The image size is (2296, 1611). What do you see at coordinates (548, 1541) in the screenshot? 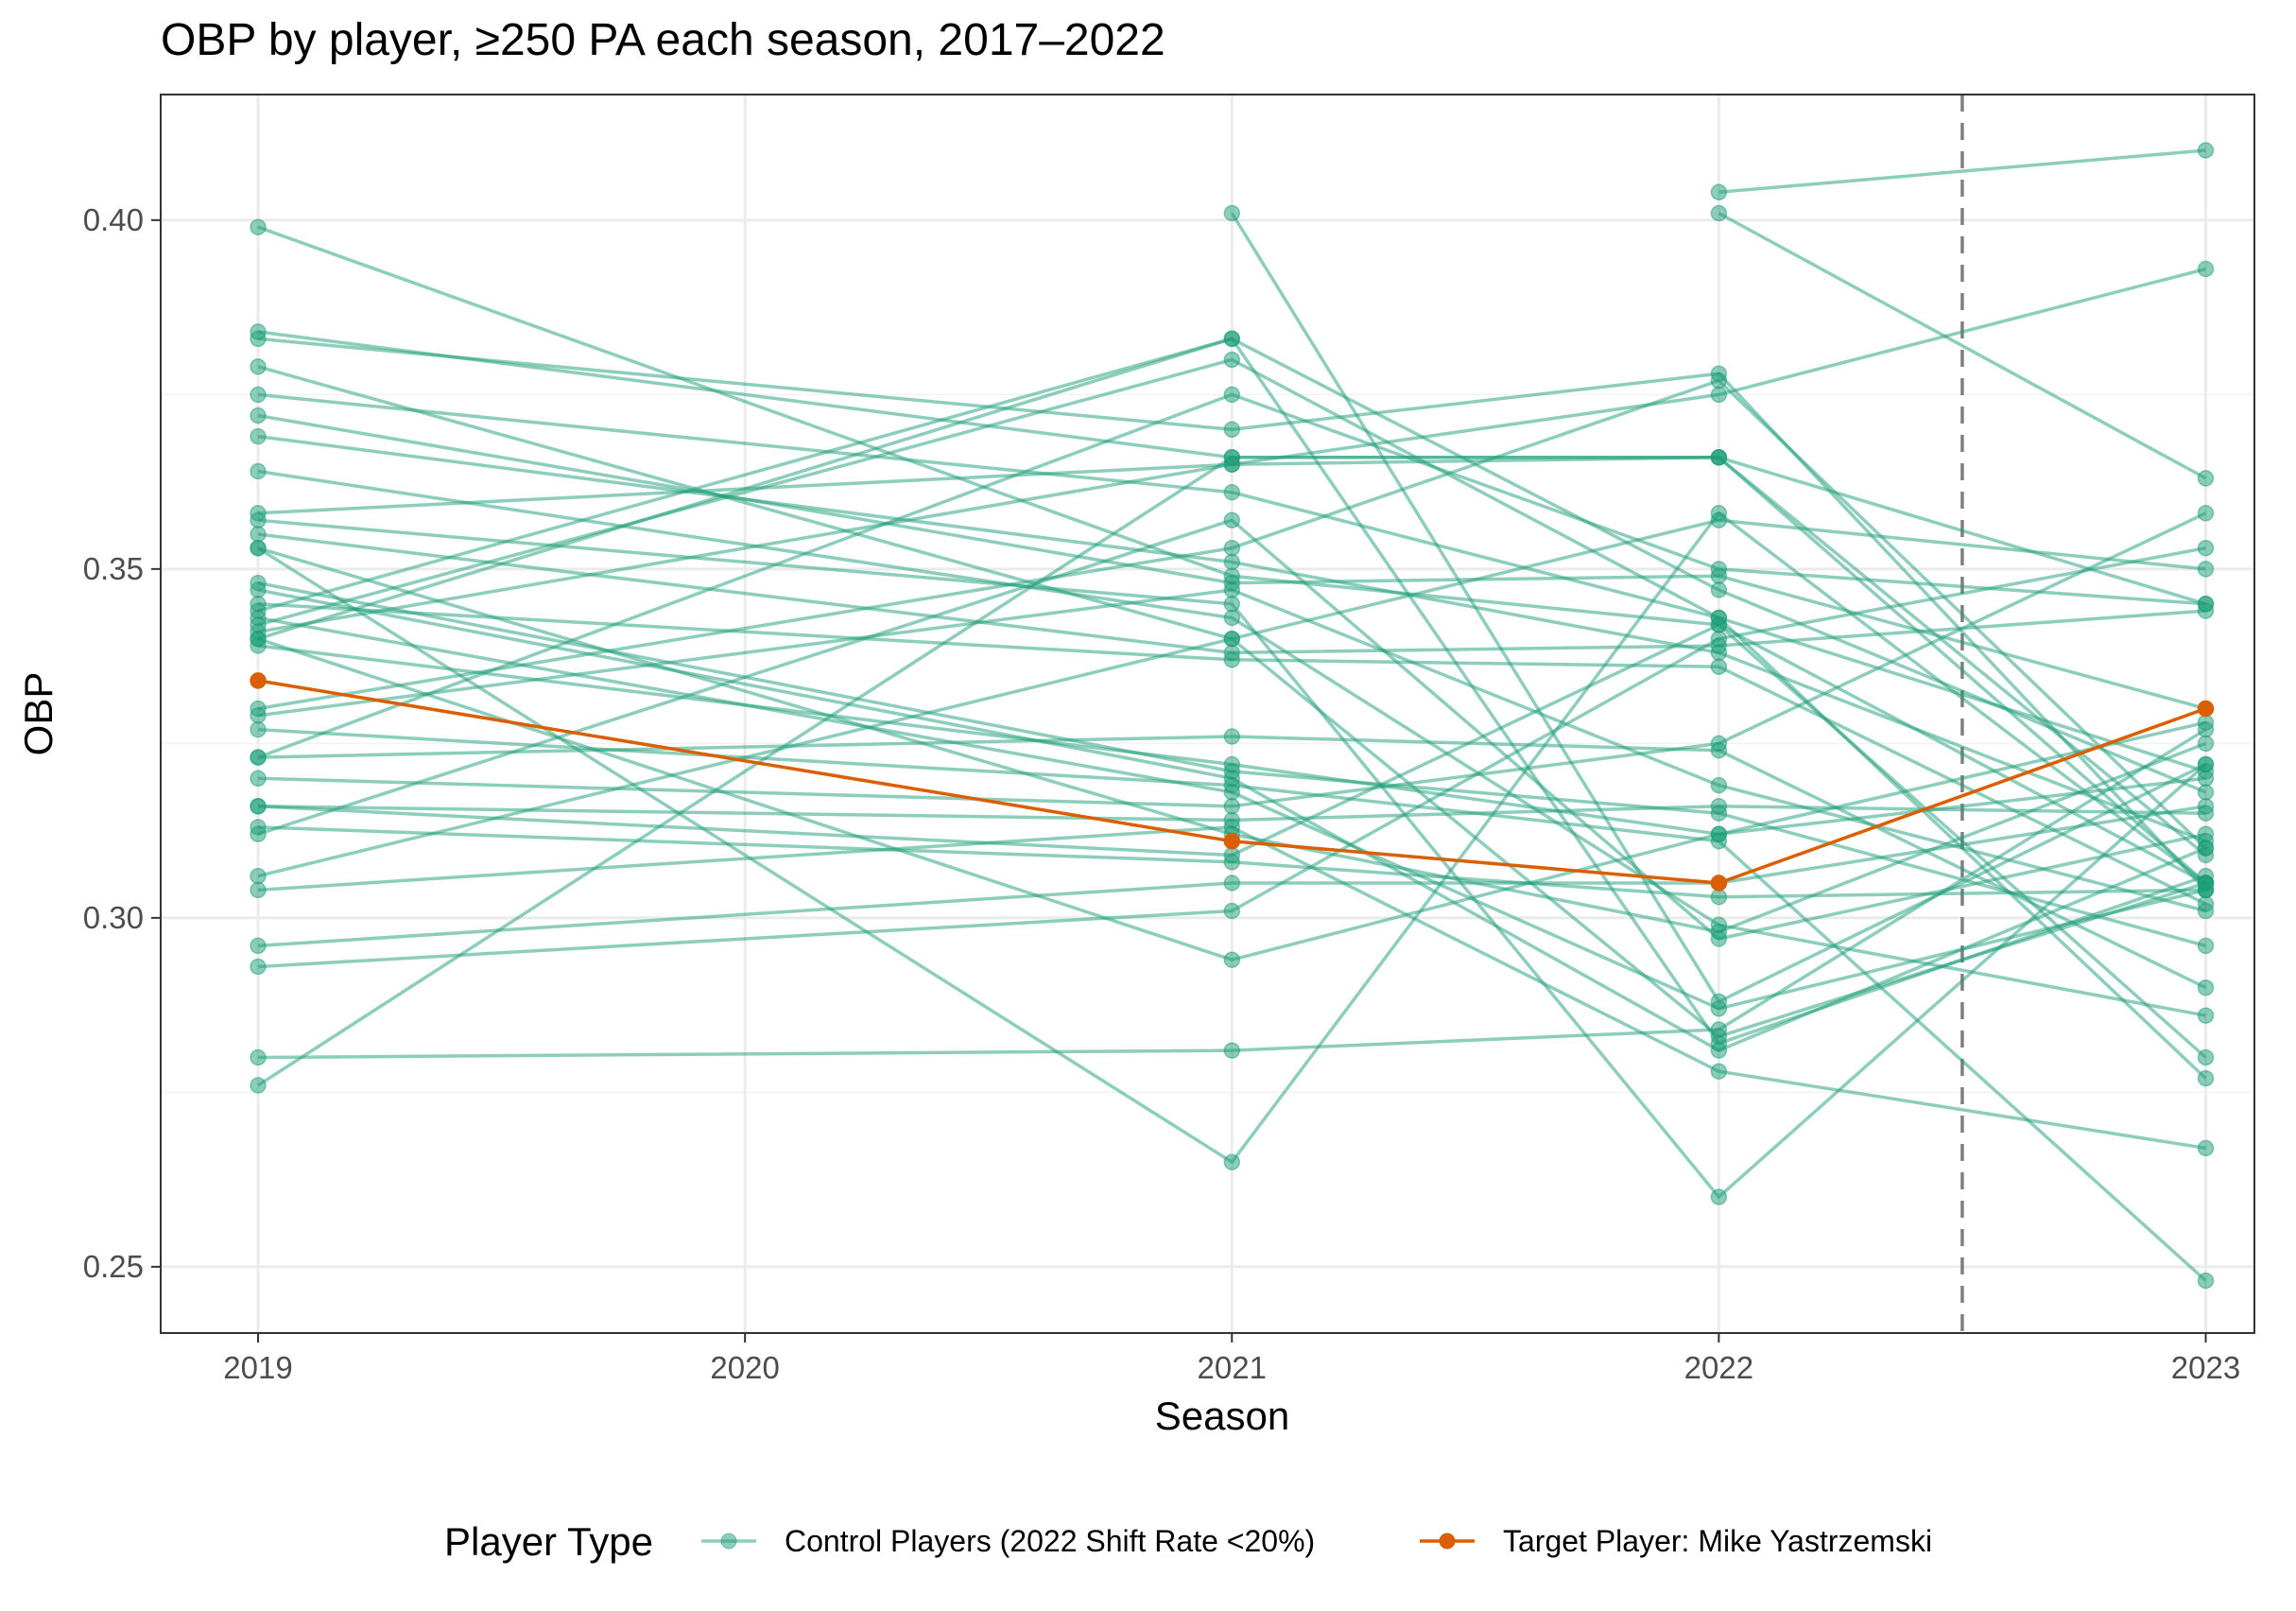
I see `legend-title: Player Type` at bounding box center [548, 1541].